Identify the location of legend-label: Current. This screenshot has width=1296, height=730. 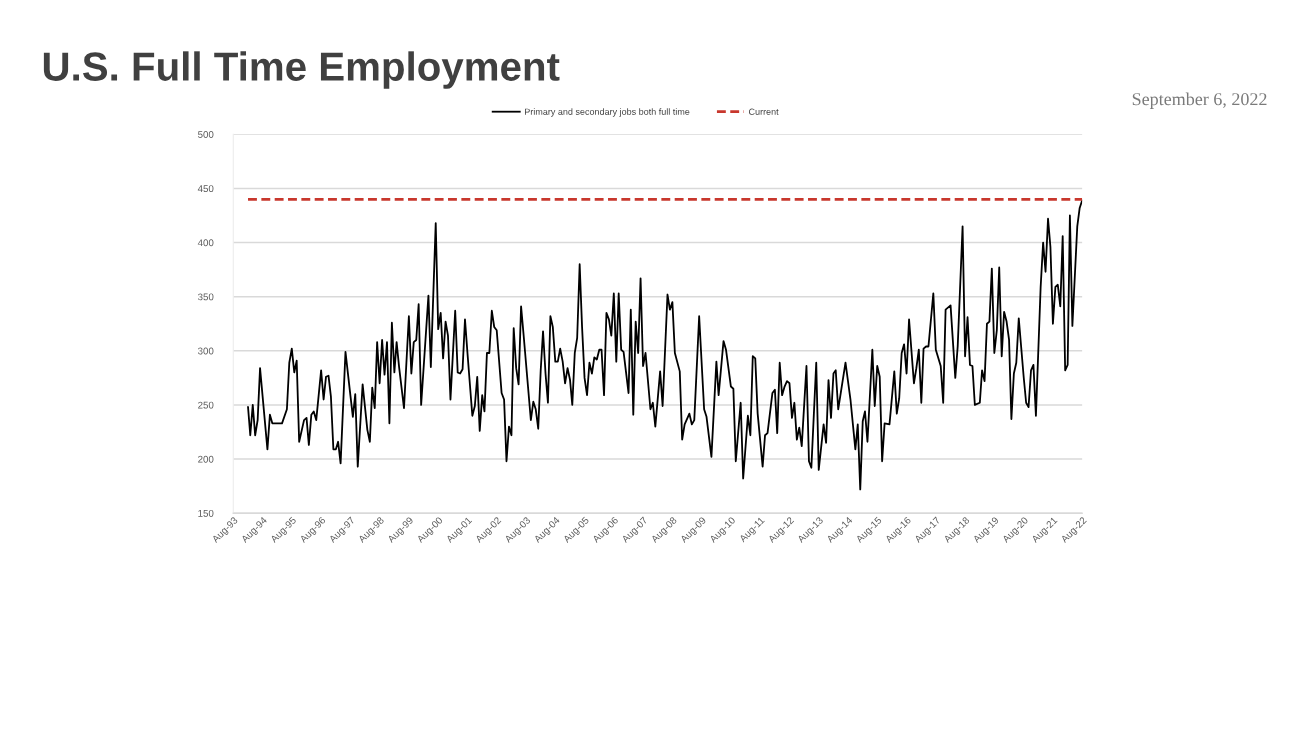
(763, 111).